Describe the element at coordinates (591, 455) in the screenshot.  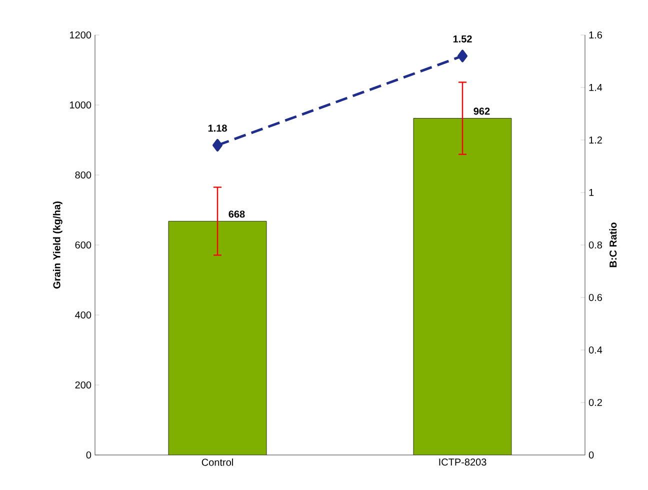
I see `y2-tick-label: 0` at that location.